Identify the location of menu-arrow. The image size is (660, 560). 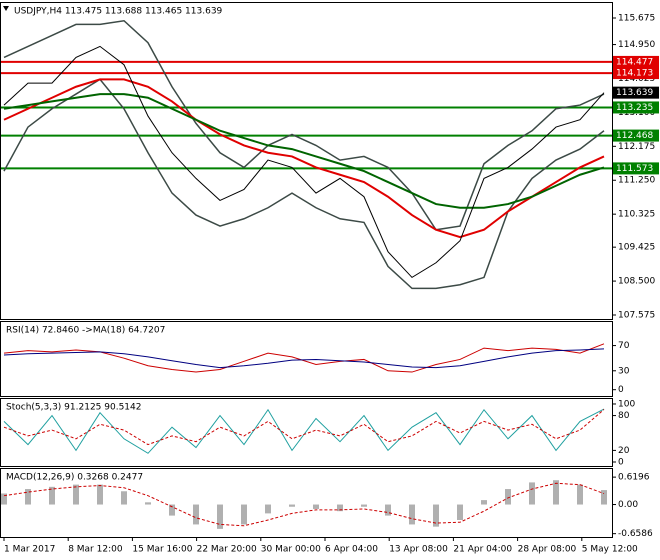
(6, 8).